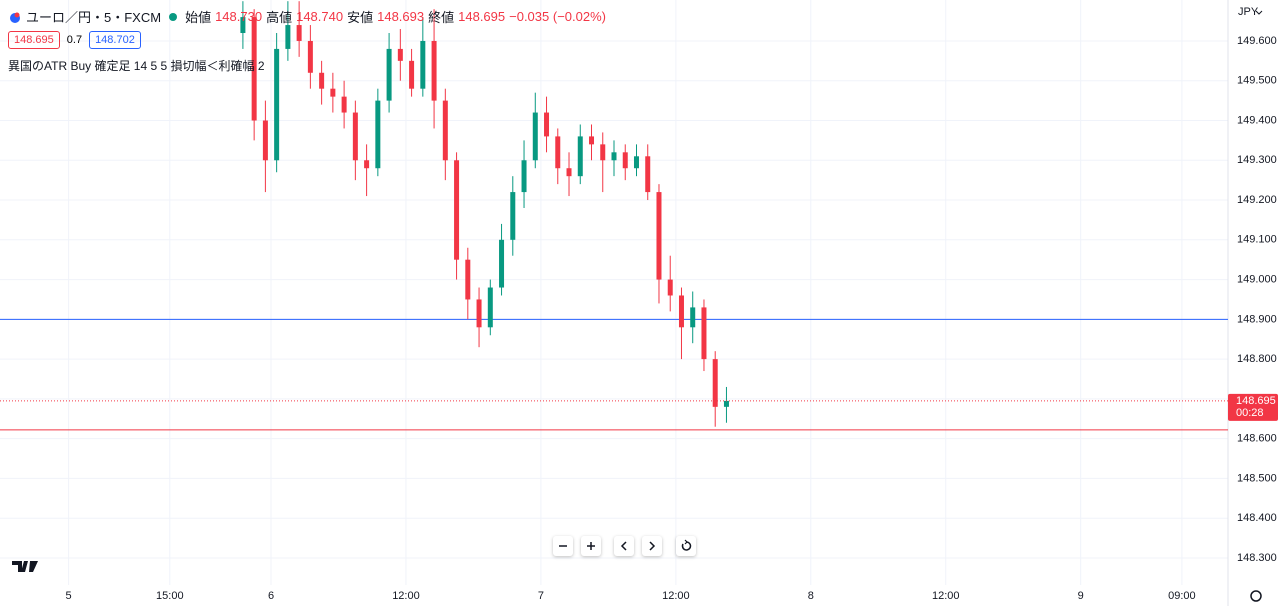 The image size is (1280, 606). Describe the element at coordinates (541, 596) in the screenshot. I see `x-tick-label: 7` at that location.